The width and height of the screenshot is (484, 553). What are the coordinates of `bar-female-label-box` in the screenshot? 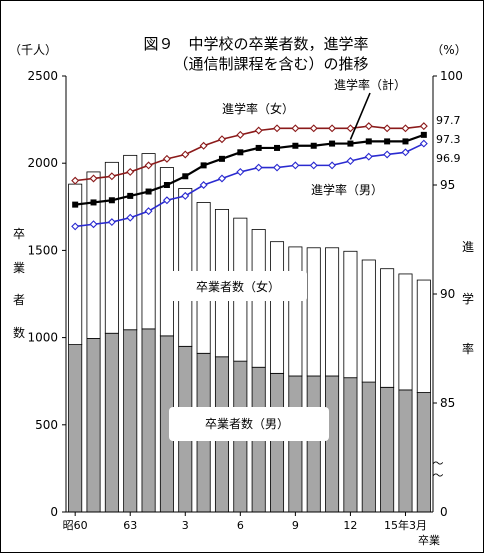 It's located at (238, 286).